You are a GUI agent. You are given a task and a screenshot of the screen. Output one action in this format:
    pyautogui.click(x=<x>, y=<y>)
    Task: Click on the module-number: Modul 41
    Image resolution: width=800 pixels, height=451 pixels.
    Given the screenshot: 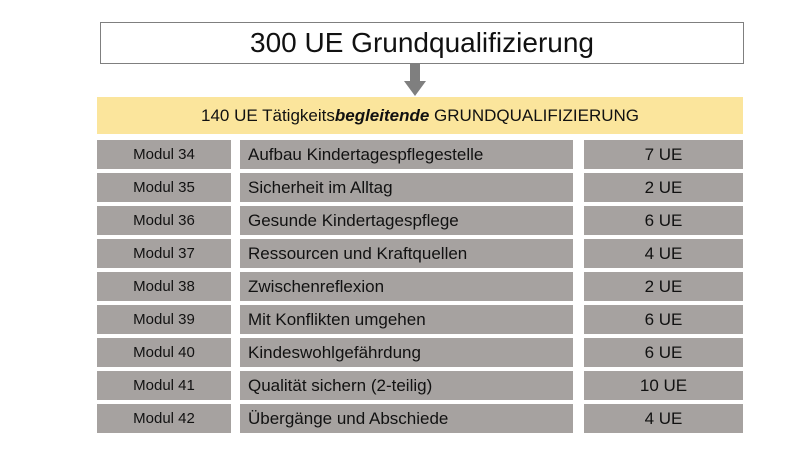 What is the action you would take?
    pyautogui.click(x=164, y=385)
    